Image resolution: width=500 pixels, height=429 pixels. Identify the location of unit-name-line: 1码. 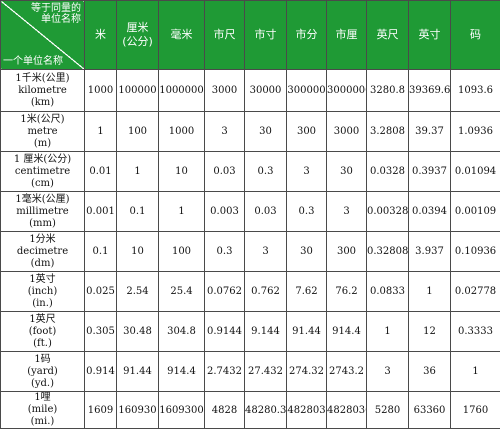
(42, 360).